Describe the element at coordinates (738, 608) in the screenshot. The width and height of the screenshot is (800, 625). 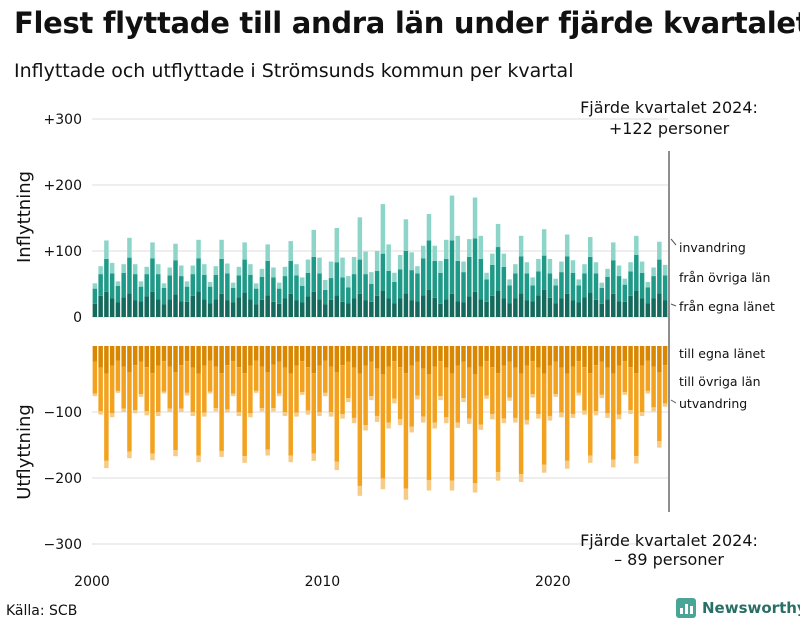
I see `brand-logo: Newsworthy` at that location.